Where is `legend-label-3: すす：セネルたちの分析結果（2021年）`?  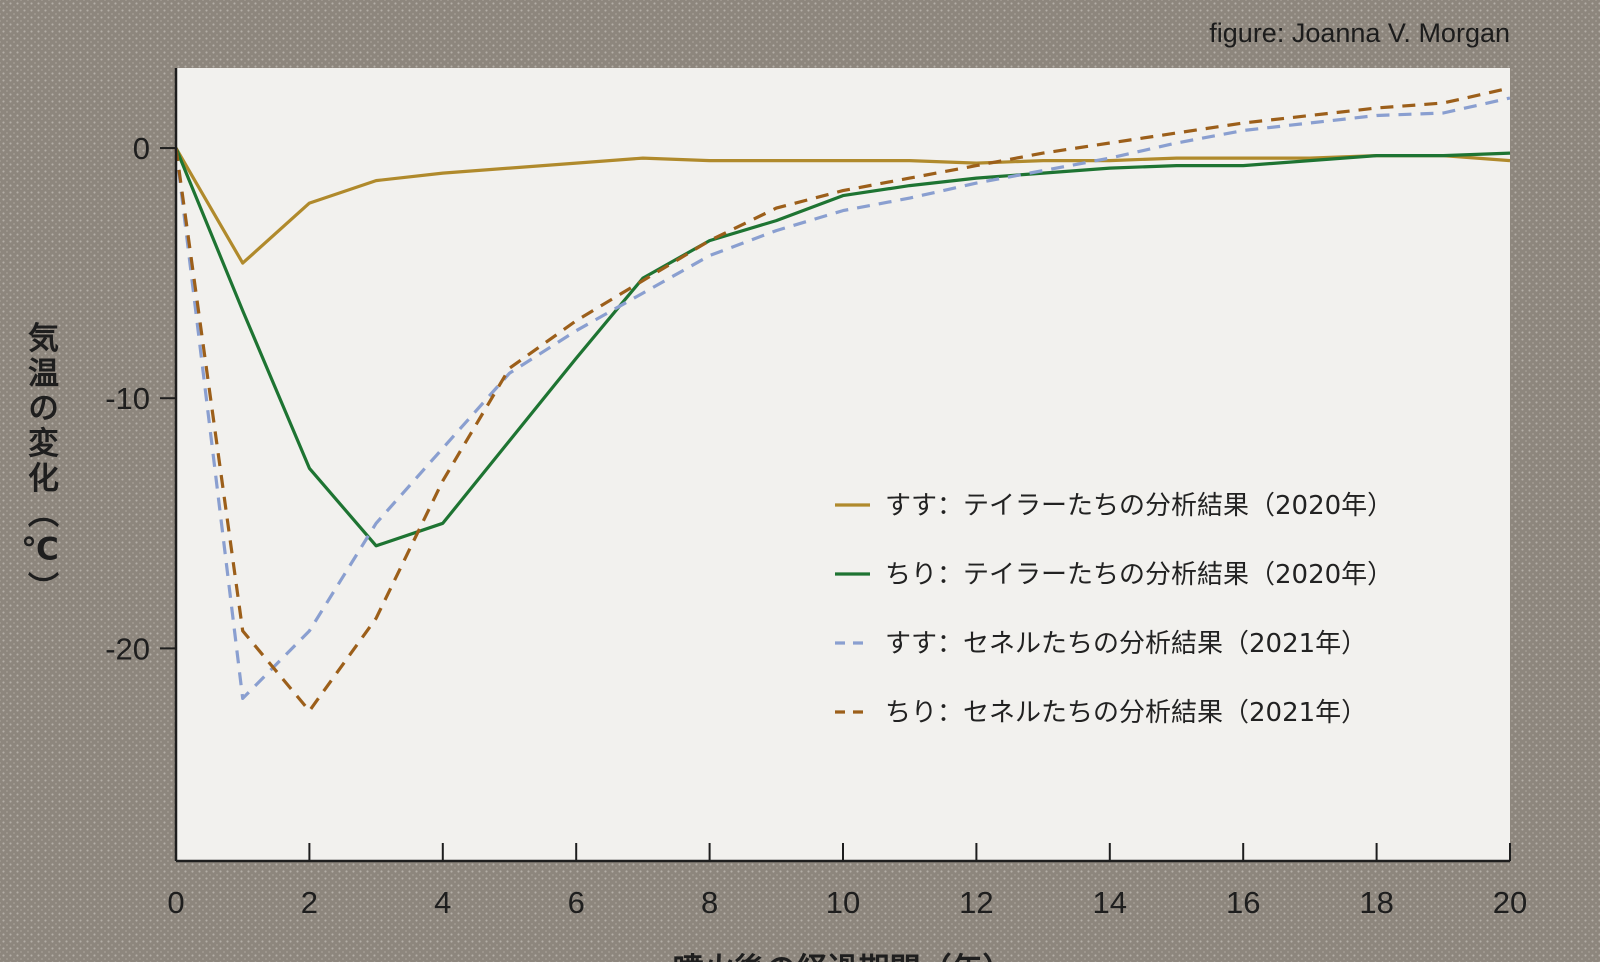
legend-label-3: すす：セネルたちの分析結果（2021年） is located at coordinates (1126, 644).